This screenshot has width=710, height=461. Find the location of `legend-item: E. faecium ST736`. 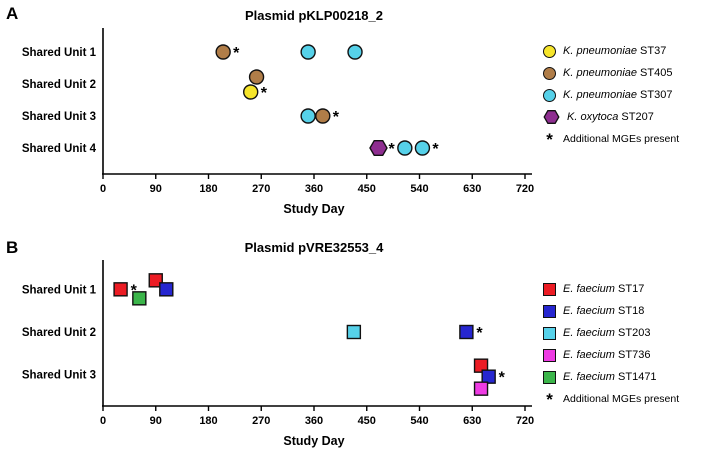

legend-item: E. faecium ST736 is located at coordinates (625, 355).